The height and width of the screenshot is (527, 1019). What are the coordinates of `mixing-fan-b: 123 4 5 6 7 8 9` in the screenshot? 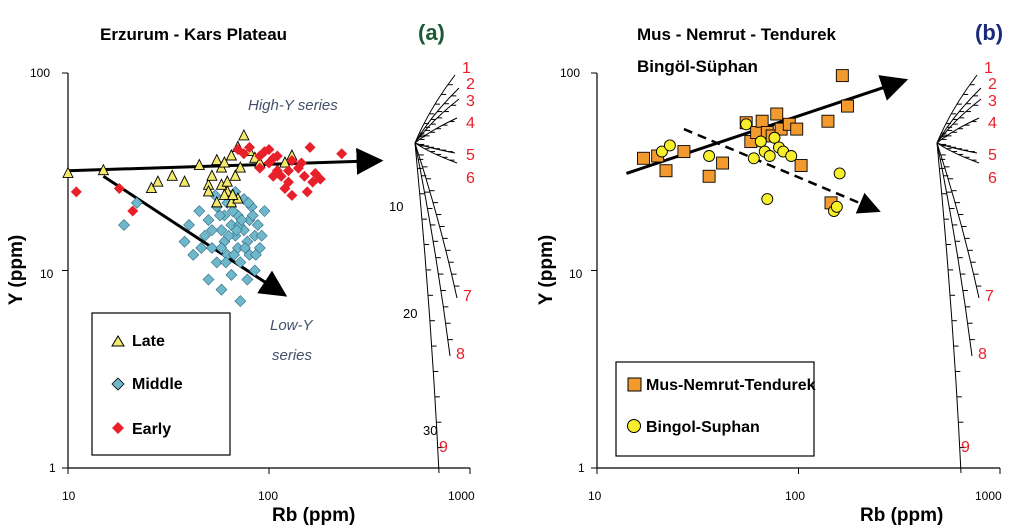 It's located at (966, 267).